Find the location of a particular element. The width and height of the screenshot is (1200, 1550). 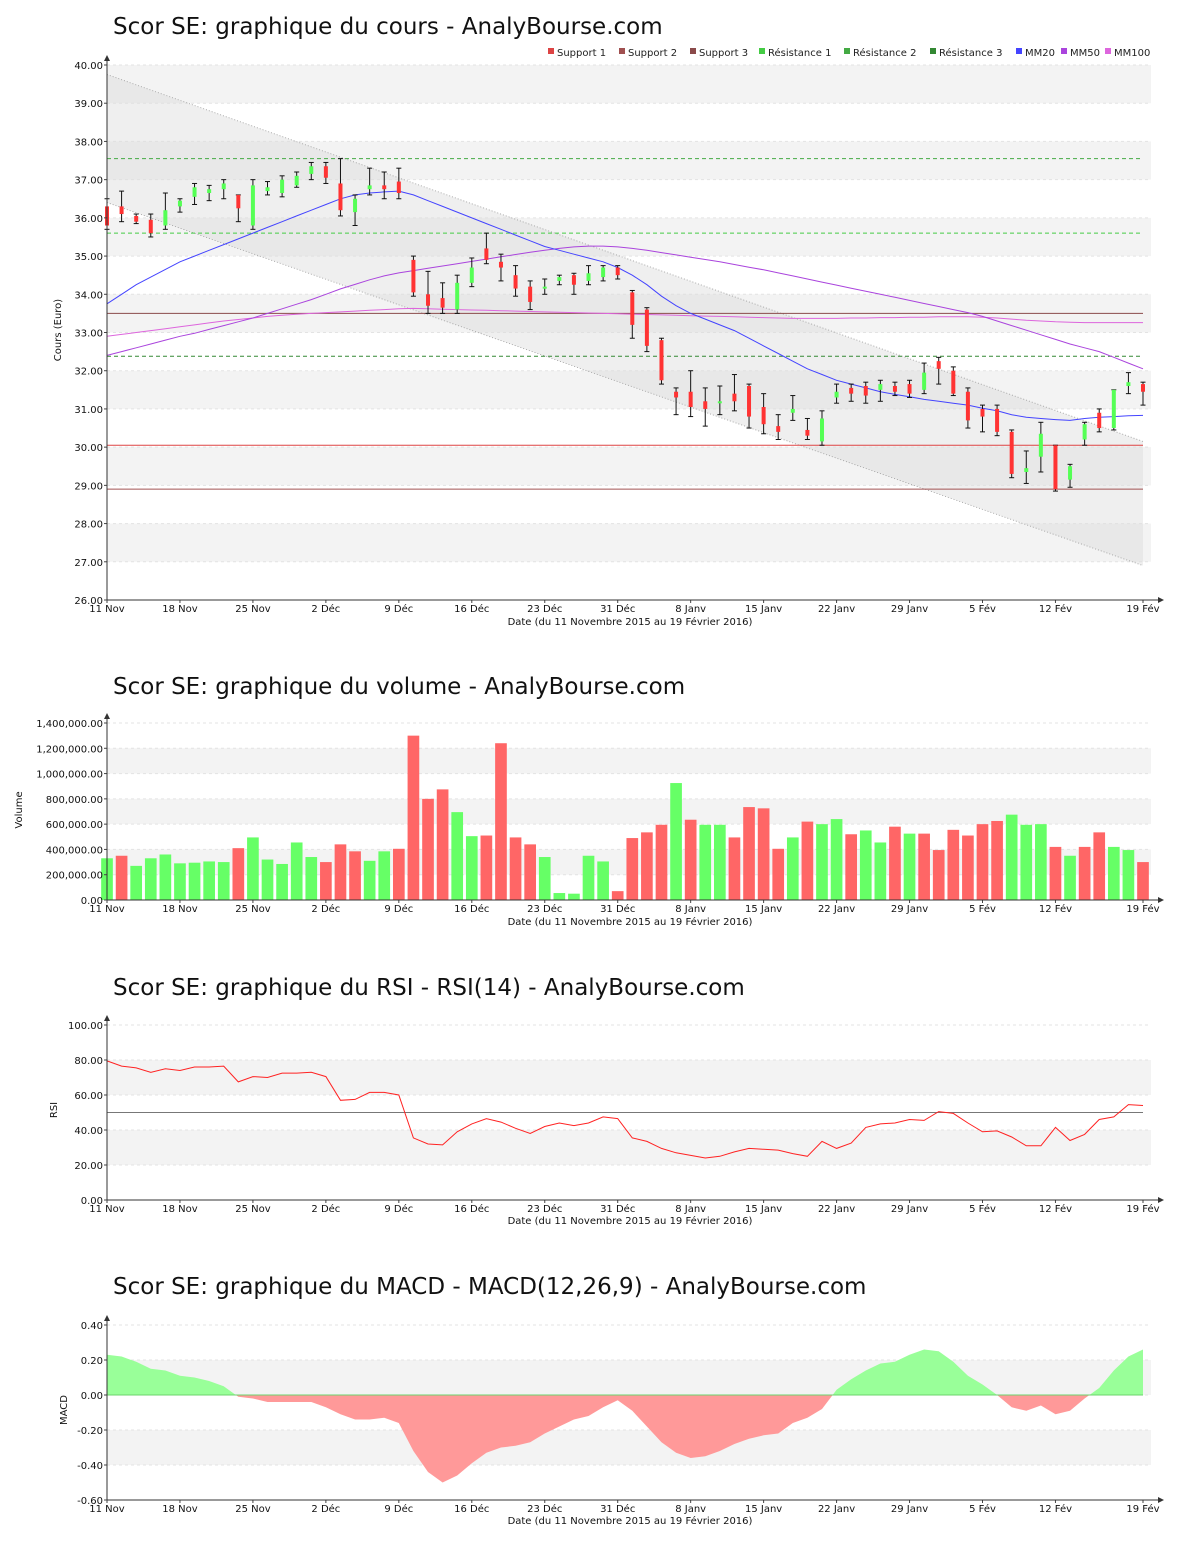

rsi-y-axis-arrow is located at coordinates (107, 1018).